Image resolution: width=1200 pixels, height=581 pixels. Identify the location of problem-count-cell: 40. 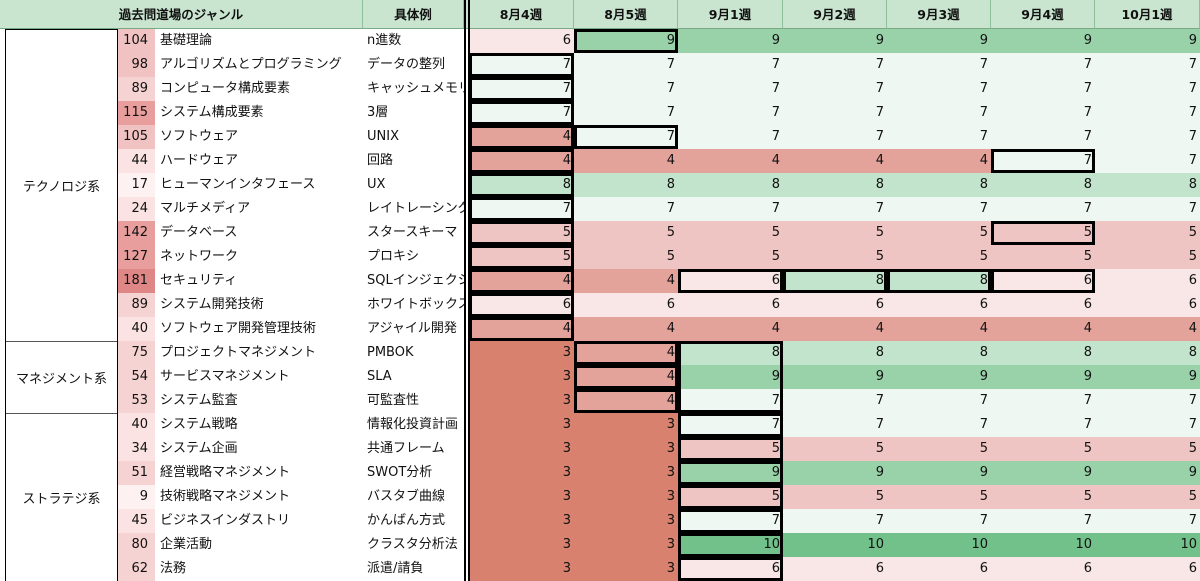
(136, 425).